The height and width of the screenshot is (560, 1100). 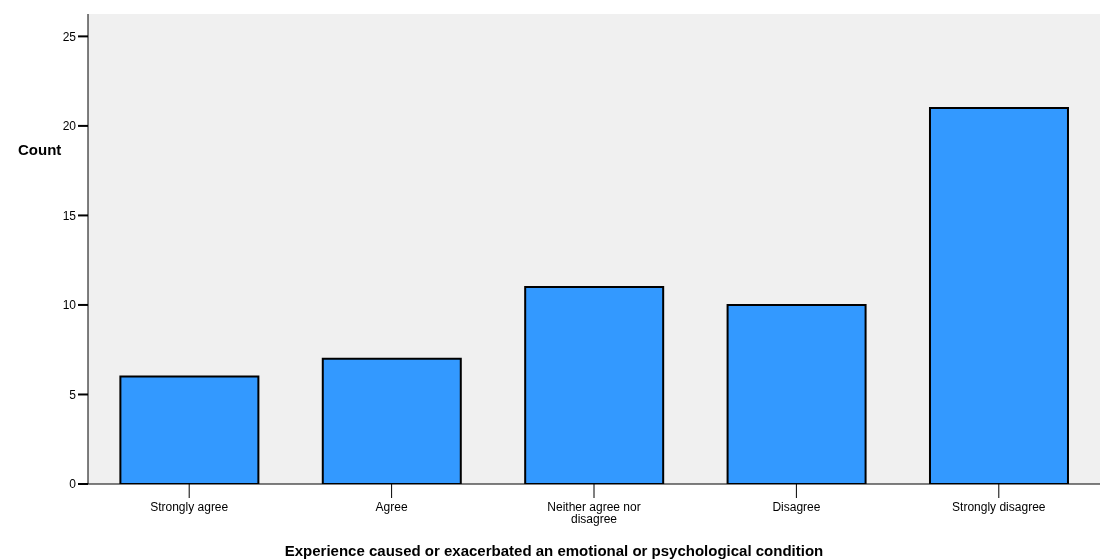 What do you see at coordinates (69, 305) in the screenshot?
I see `y-tick-label: 10` at bounding box center [69, 305].